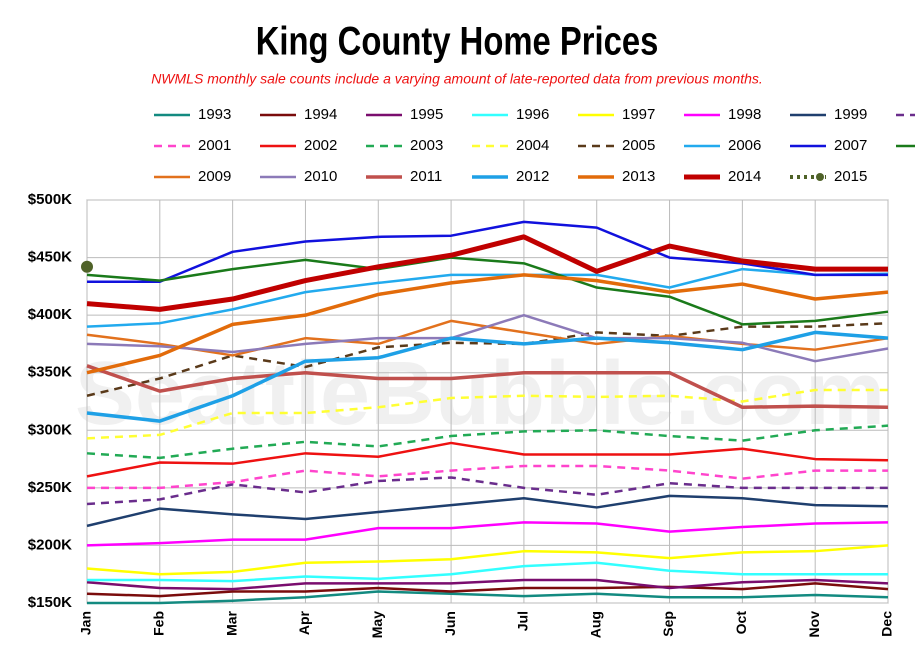 This screenshot has height=671, width=915. I want to click on legend-label: 2001, so click(214, 145).